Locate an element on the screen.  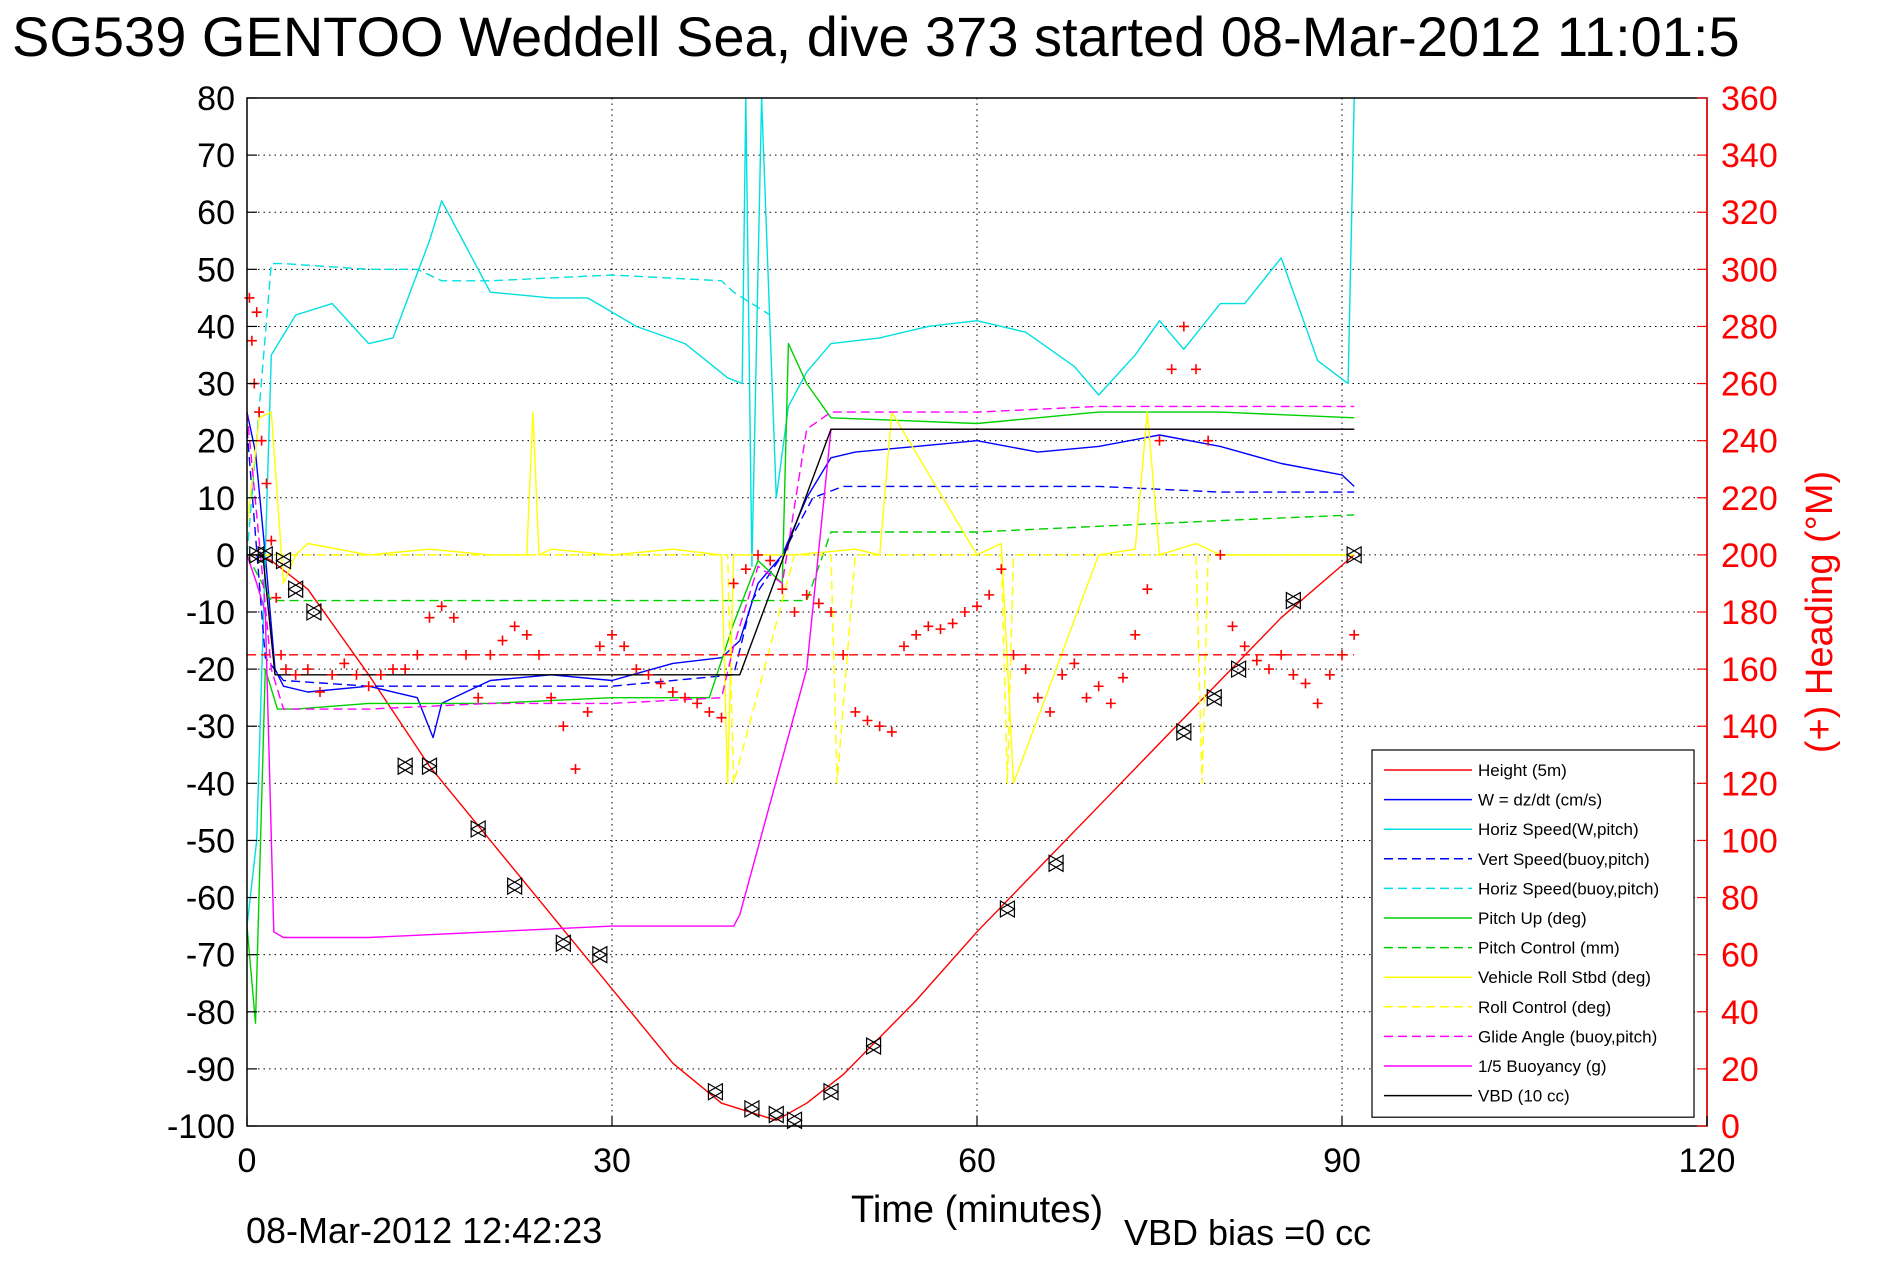
y-tick-label: 70 is located at coordinates (216, 156).